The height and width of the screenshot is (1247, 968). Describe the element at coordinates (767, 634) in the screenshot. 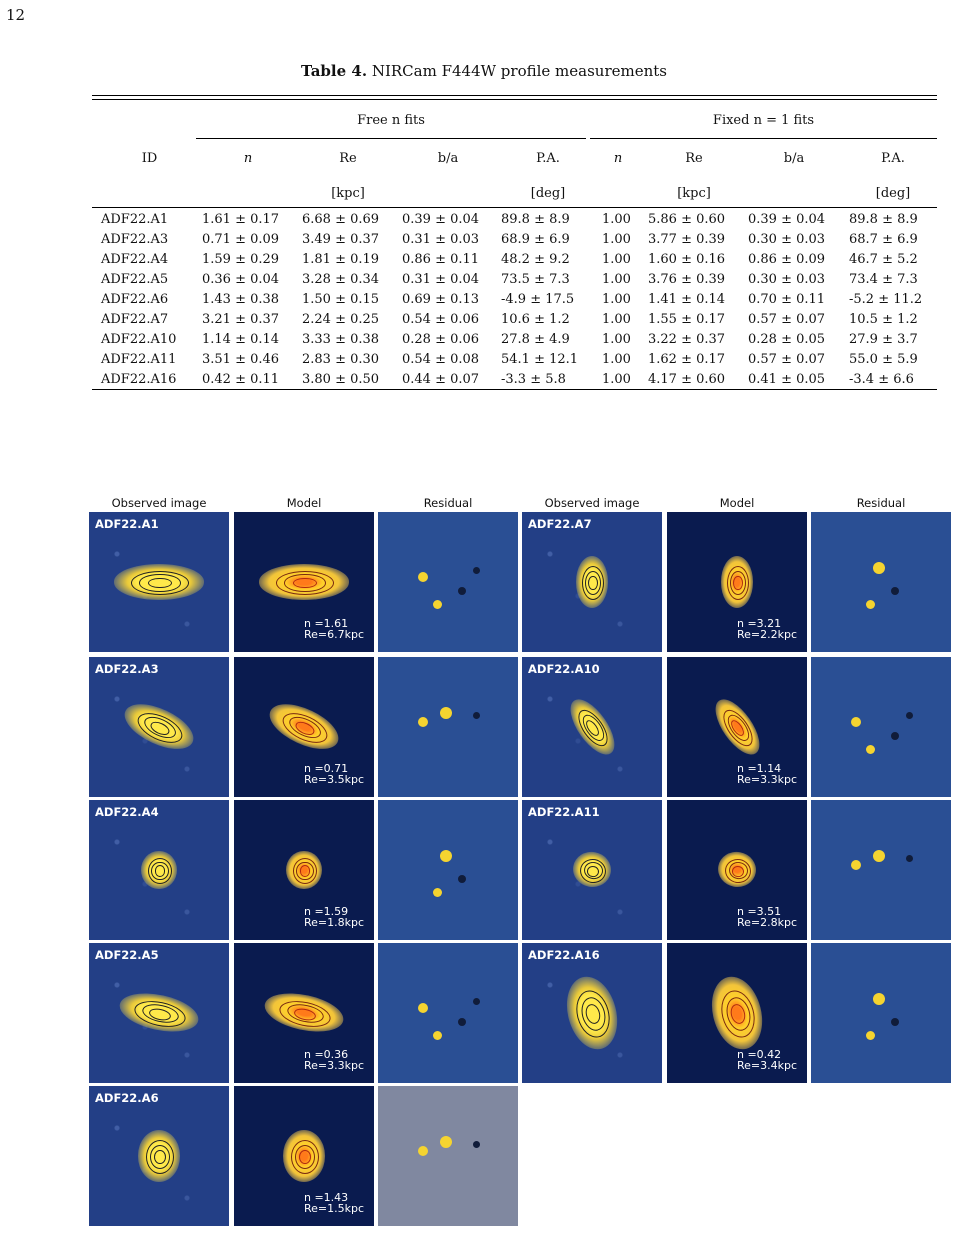

I see `effective-radius-label: Re=2.2kpc` at that location.